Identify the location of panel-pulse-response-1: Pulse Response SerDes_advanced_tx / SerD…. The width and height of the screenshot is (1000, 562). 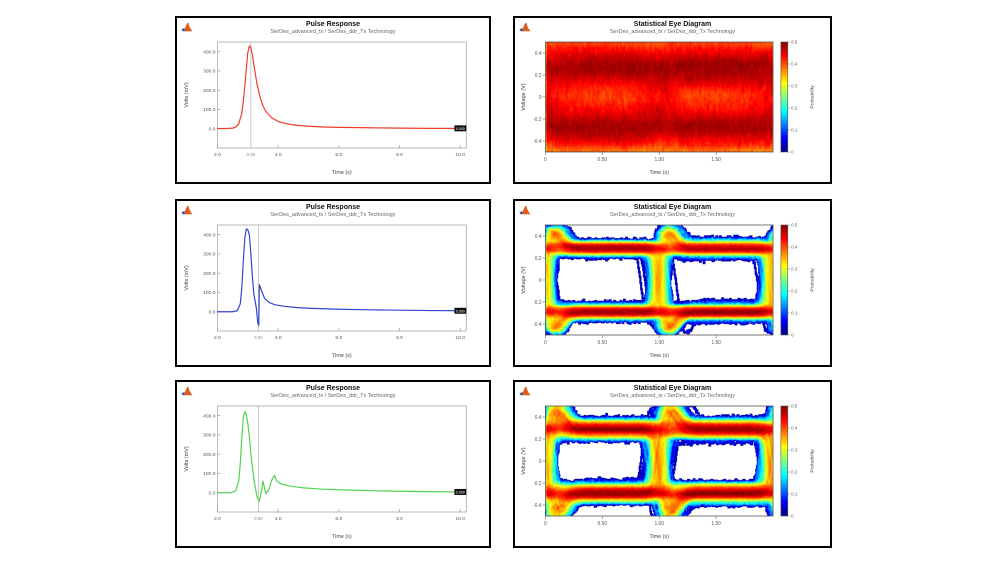
(333, 100).